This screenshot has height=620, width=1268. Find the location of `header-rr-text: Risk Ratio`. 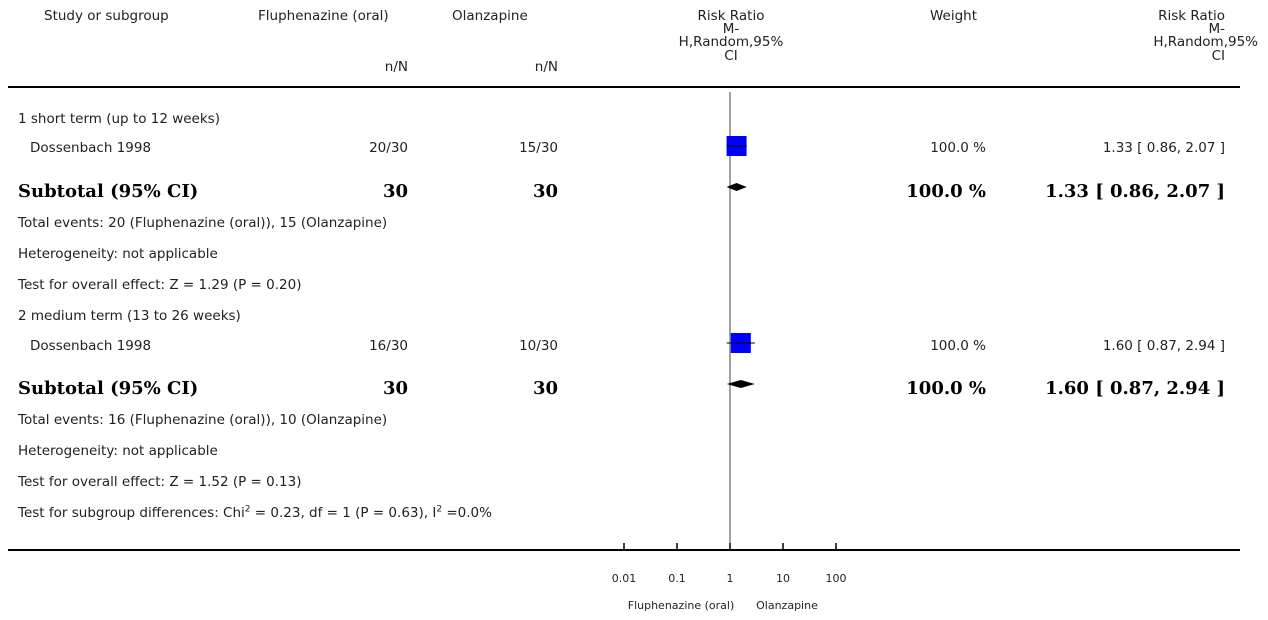

header-rr-text: Risk Ratio is located at coordinates (1191, 16).